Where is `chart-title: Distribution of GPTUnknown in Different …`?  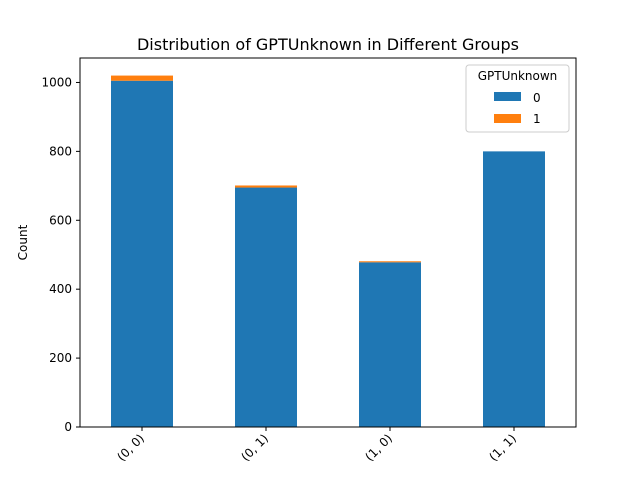 chart-title: Distribution of GPTUnknown in Different … is located at coordinates (328, 44).